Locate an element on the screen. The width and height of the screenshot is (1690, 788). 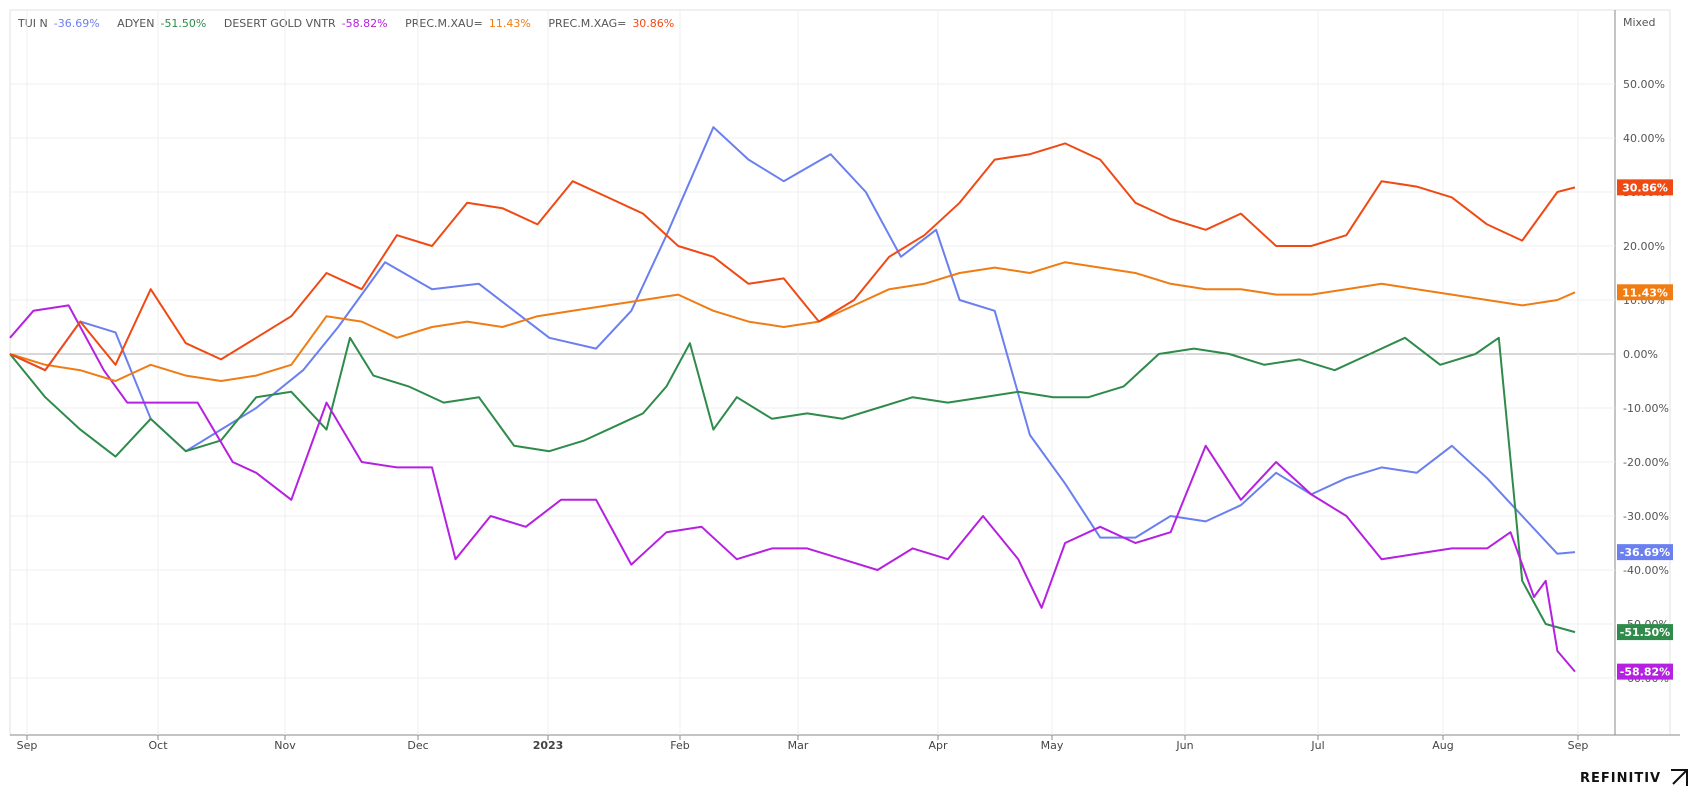
legend-value: 11.43% is located at coordinates (509, 23).